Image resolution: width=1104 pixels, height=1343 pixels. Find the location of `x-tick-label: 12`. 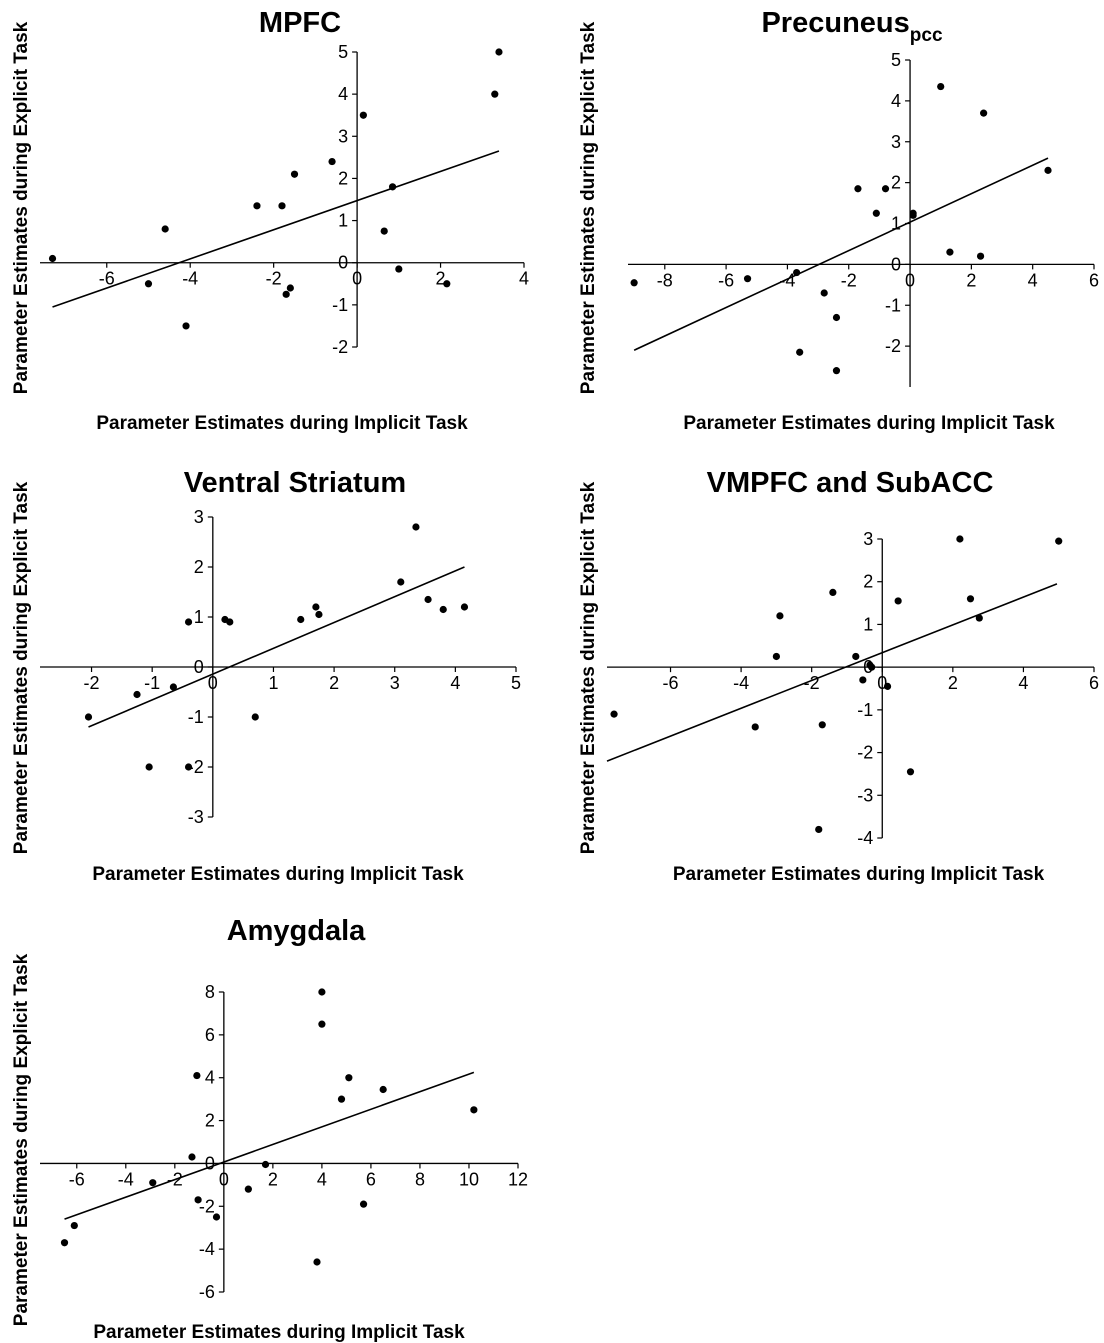

x-tick-label: 12 is located at coordinates (518, 1179).